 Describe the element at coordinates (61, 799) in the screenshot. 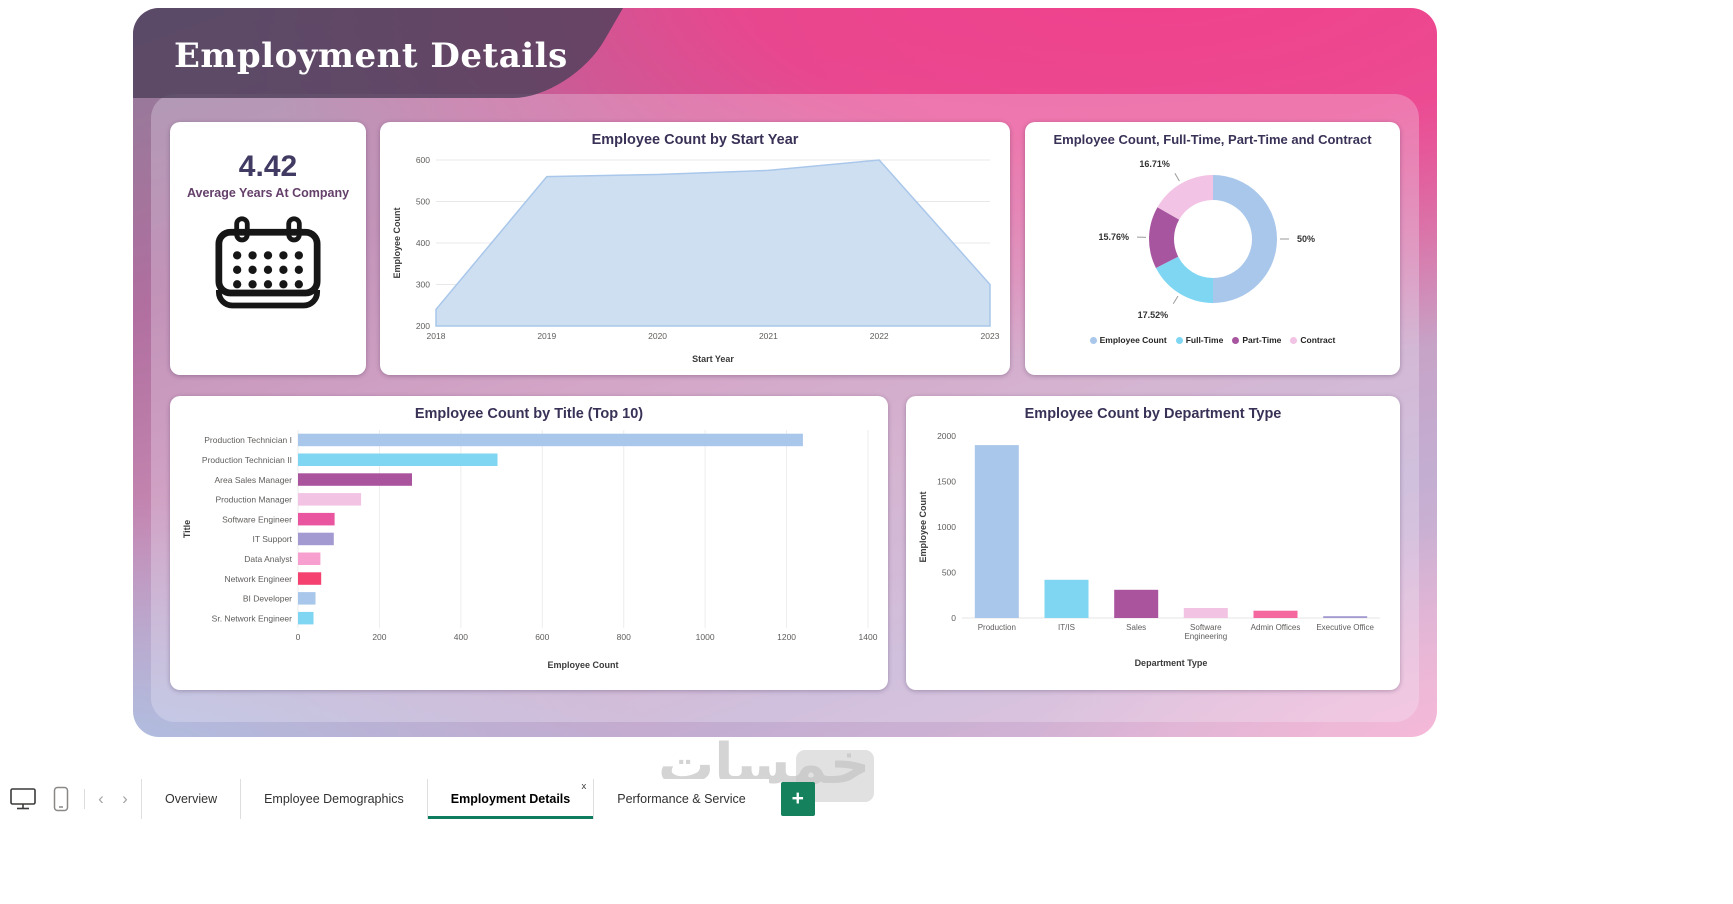

I see `phone-icon` at that location.